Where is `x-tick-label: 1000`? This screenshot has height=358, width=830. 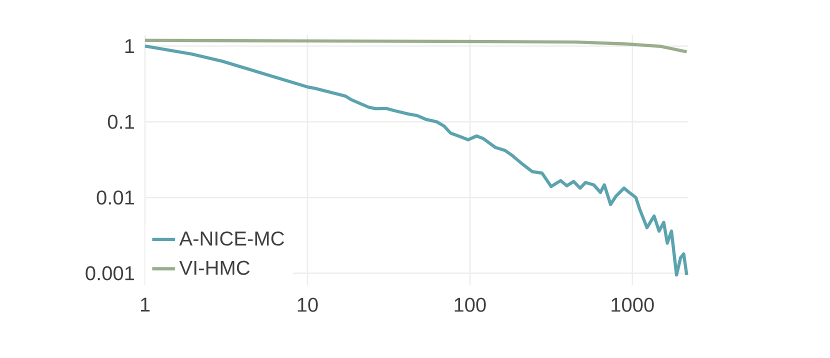
x-tick-label: 1000 is located at coordinates (633, 305).